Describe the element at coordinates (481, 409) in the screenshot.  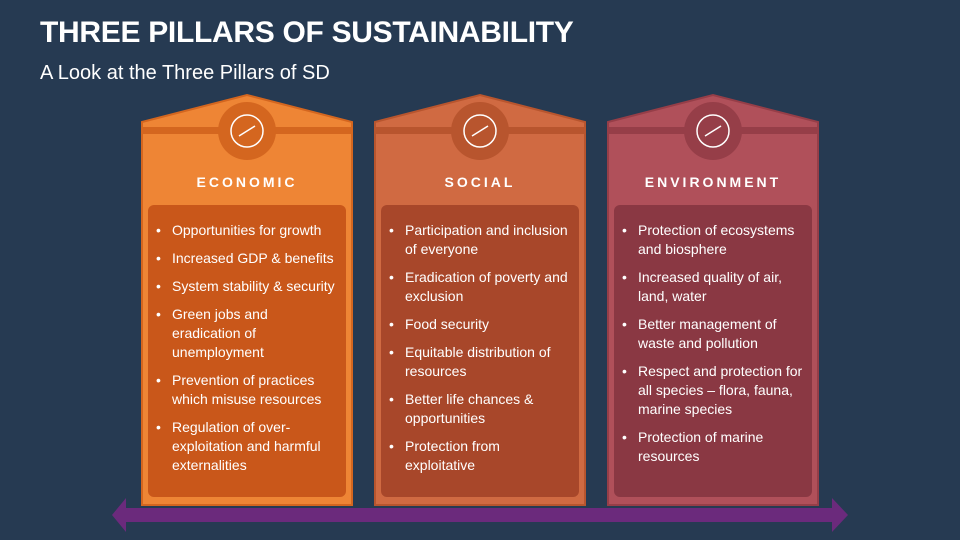
I see `item: Better life chances & opportunities` at that location.